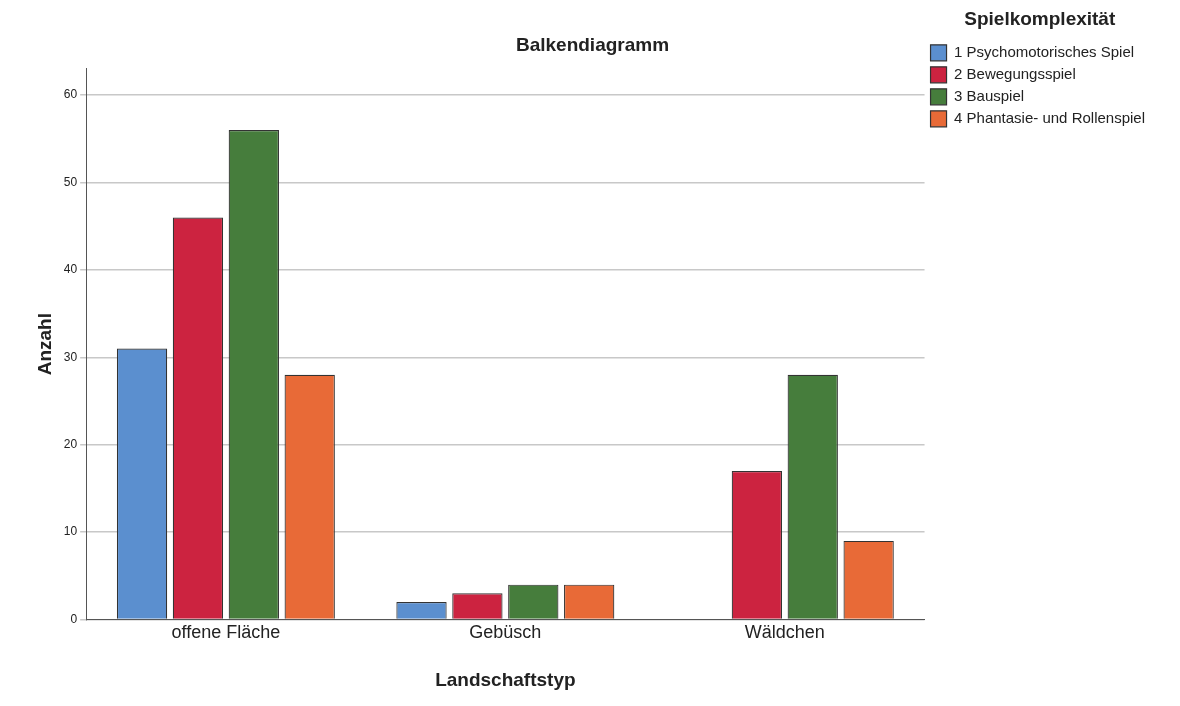  What do you see at coordinates (1044, 51) in the screenshot?
I see `legend-label: 1 Psychomotorisches Spiel` at bounding box center [1044, 51].